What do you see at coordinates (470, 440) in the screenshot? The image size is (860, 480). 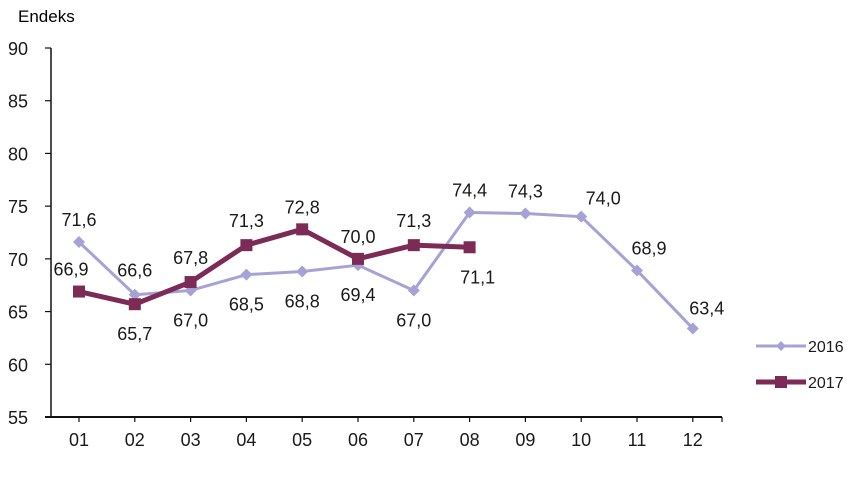 I see `x-tick-label: 08` at bounding box center [470, 440].